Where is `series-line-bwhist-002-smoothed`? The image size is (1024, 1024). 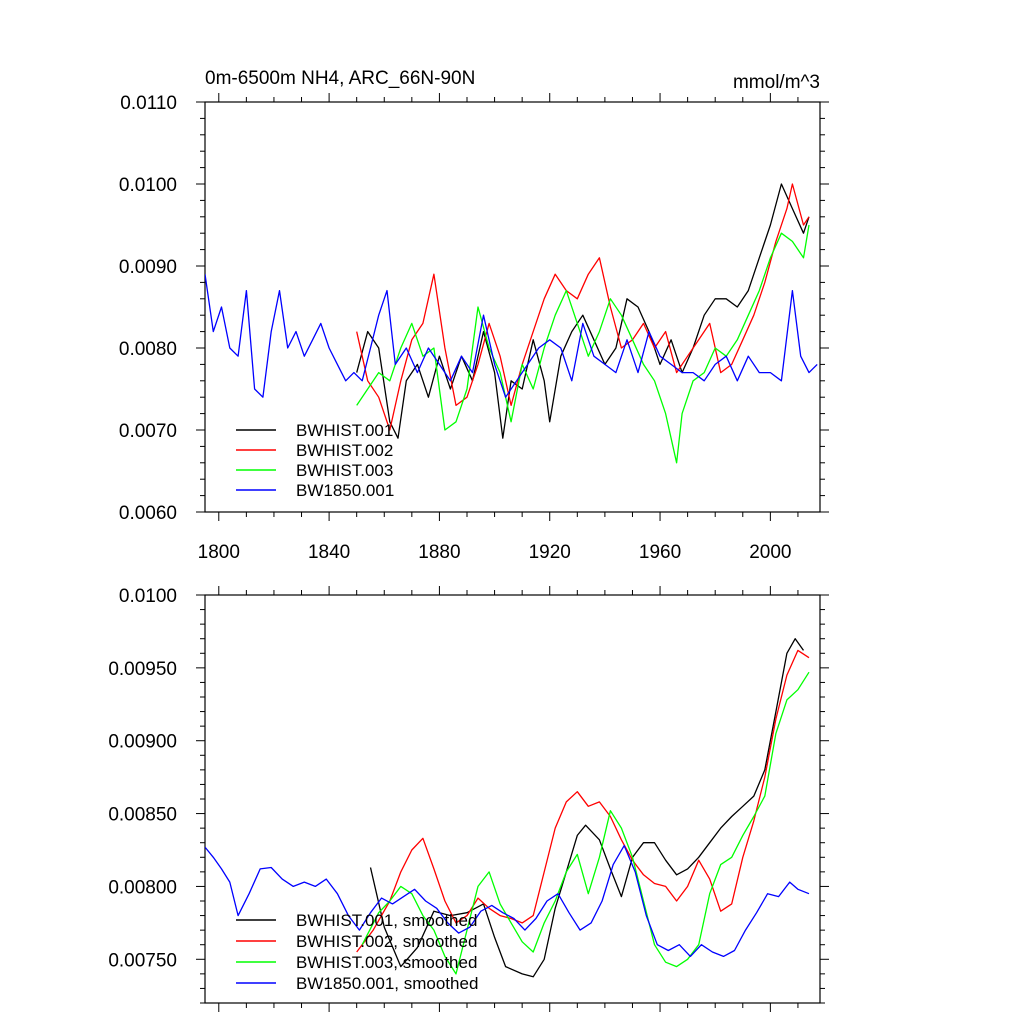
series-line-bwhist-002-smoothed is located at coordinates (583, 801).